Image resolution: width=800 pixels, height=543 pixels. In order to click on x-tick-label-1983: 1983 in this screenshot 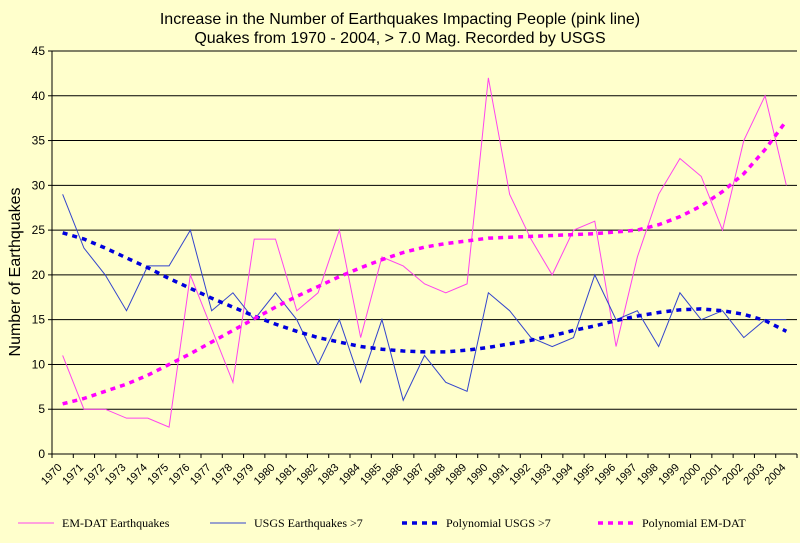, I will do `click(329, 475)`.